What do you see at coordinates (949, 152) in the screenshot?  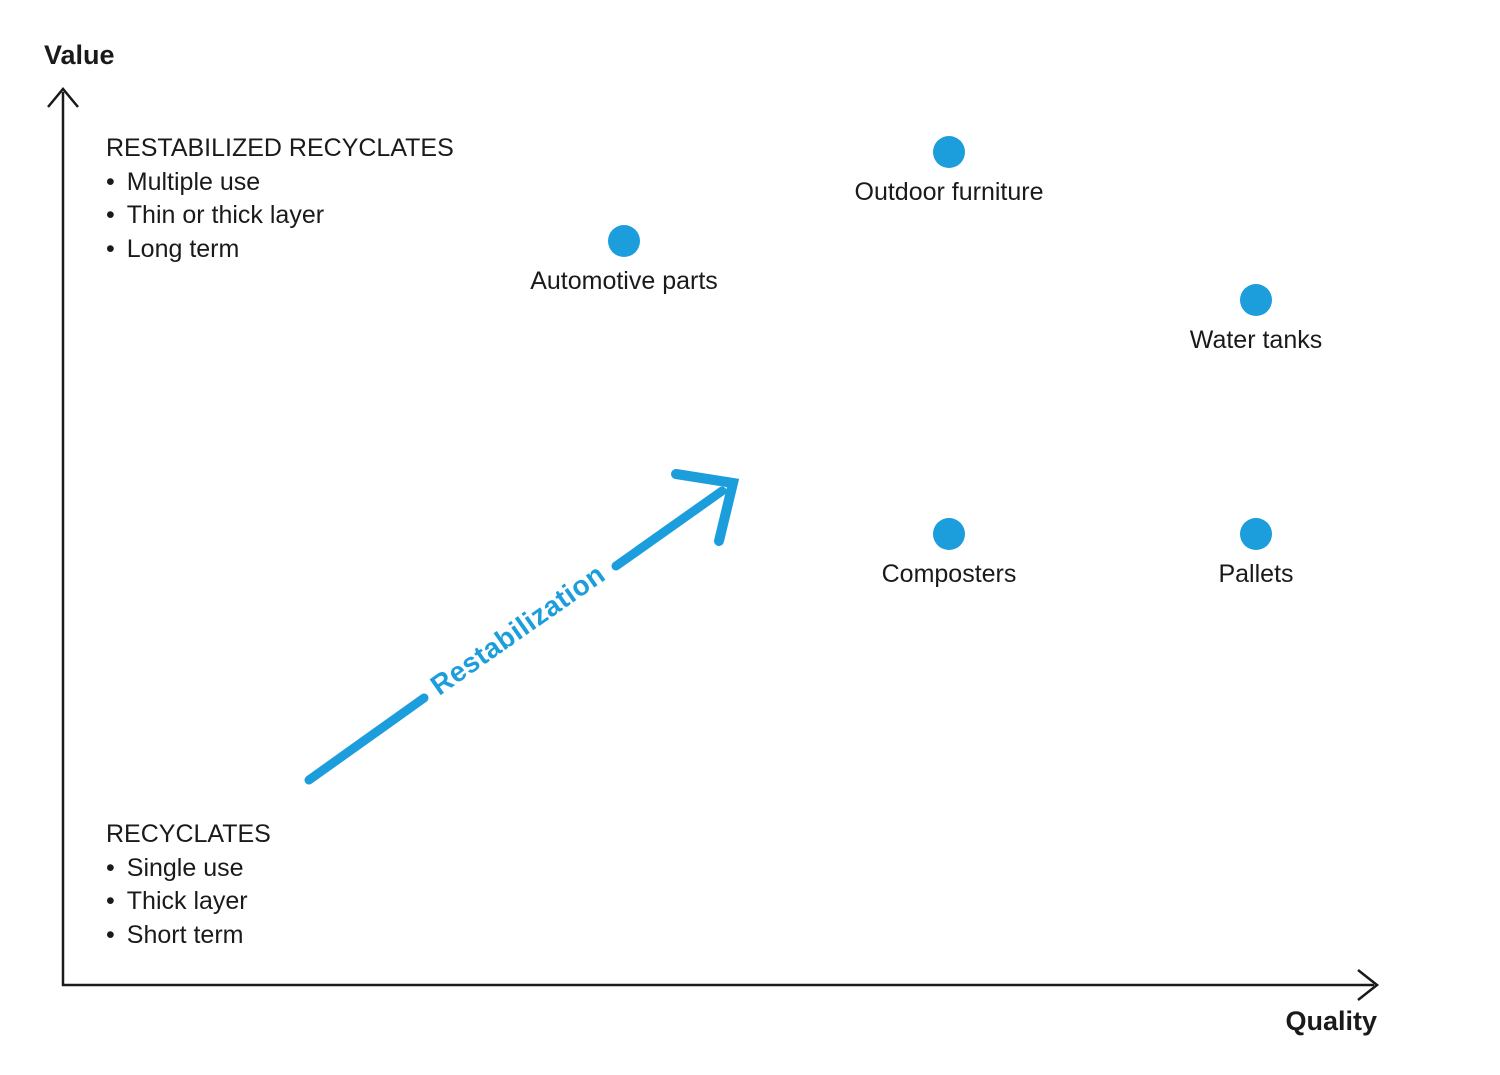 I see `data-point-outdoor-furniture` at bounding box center [949, 152].